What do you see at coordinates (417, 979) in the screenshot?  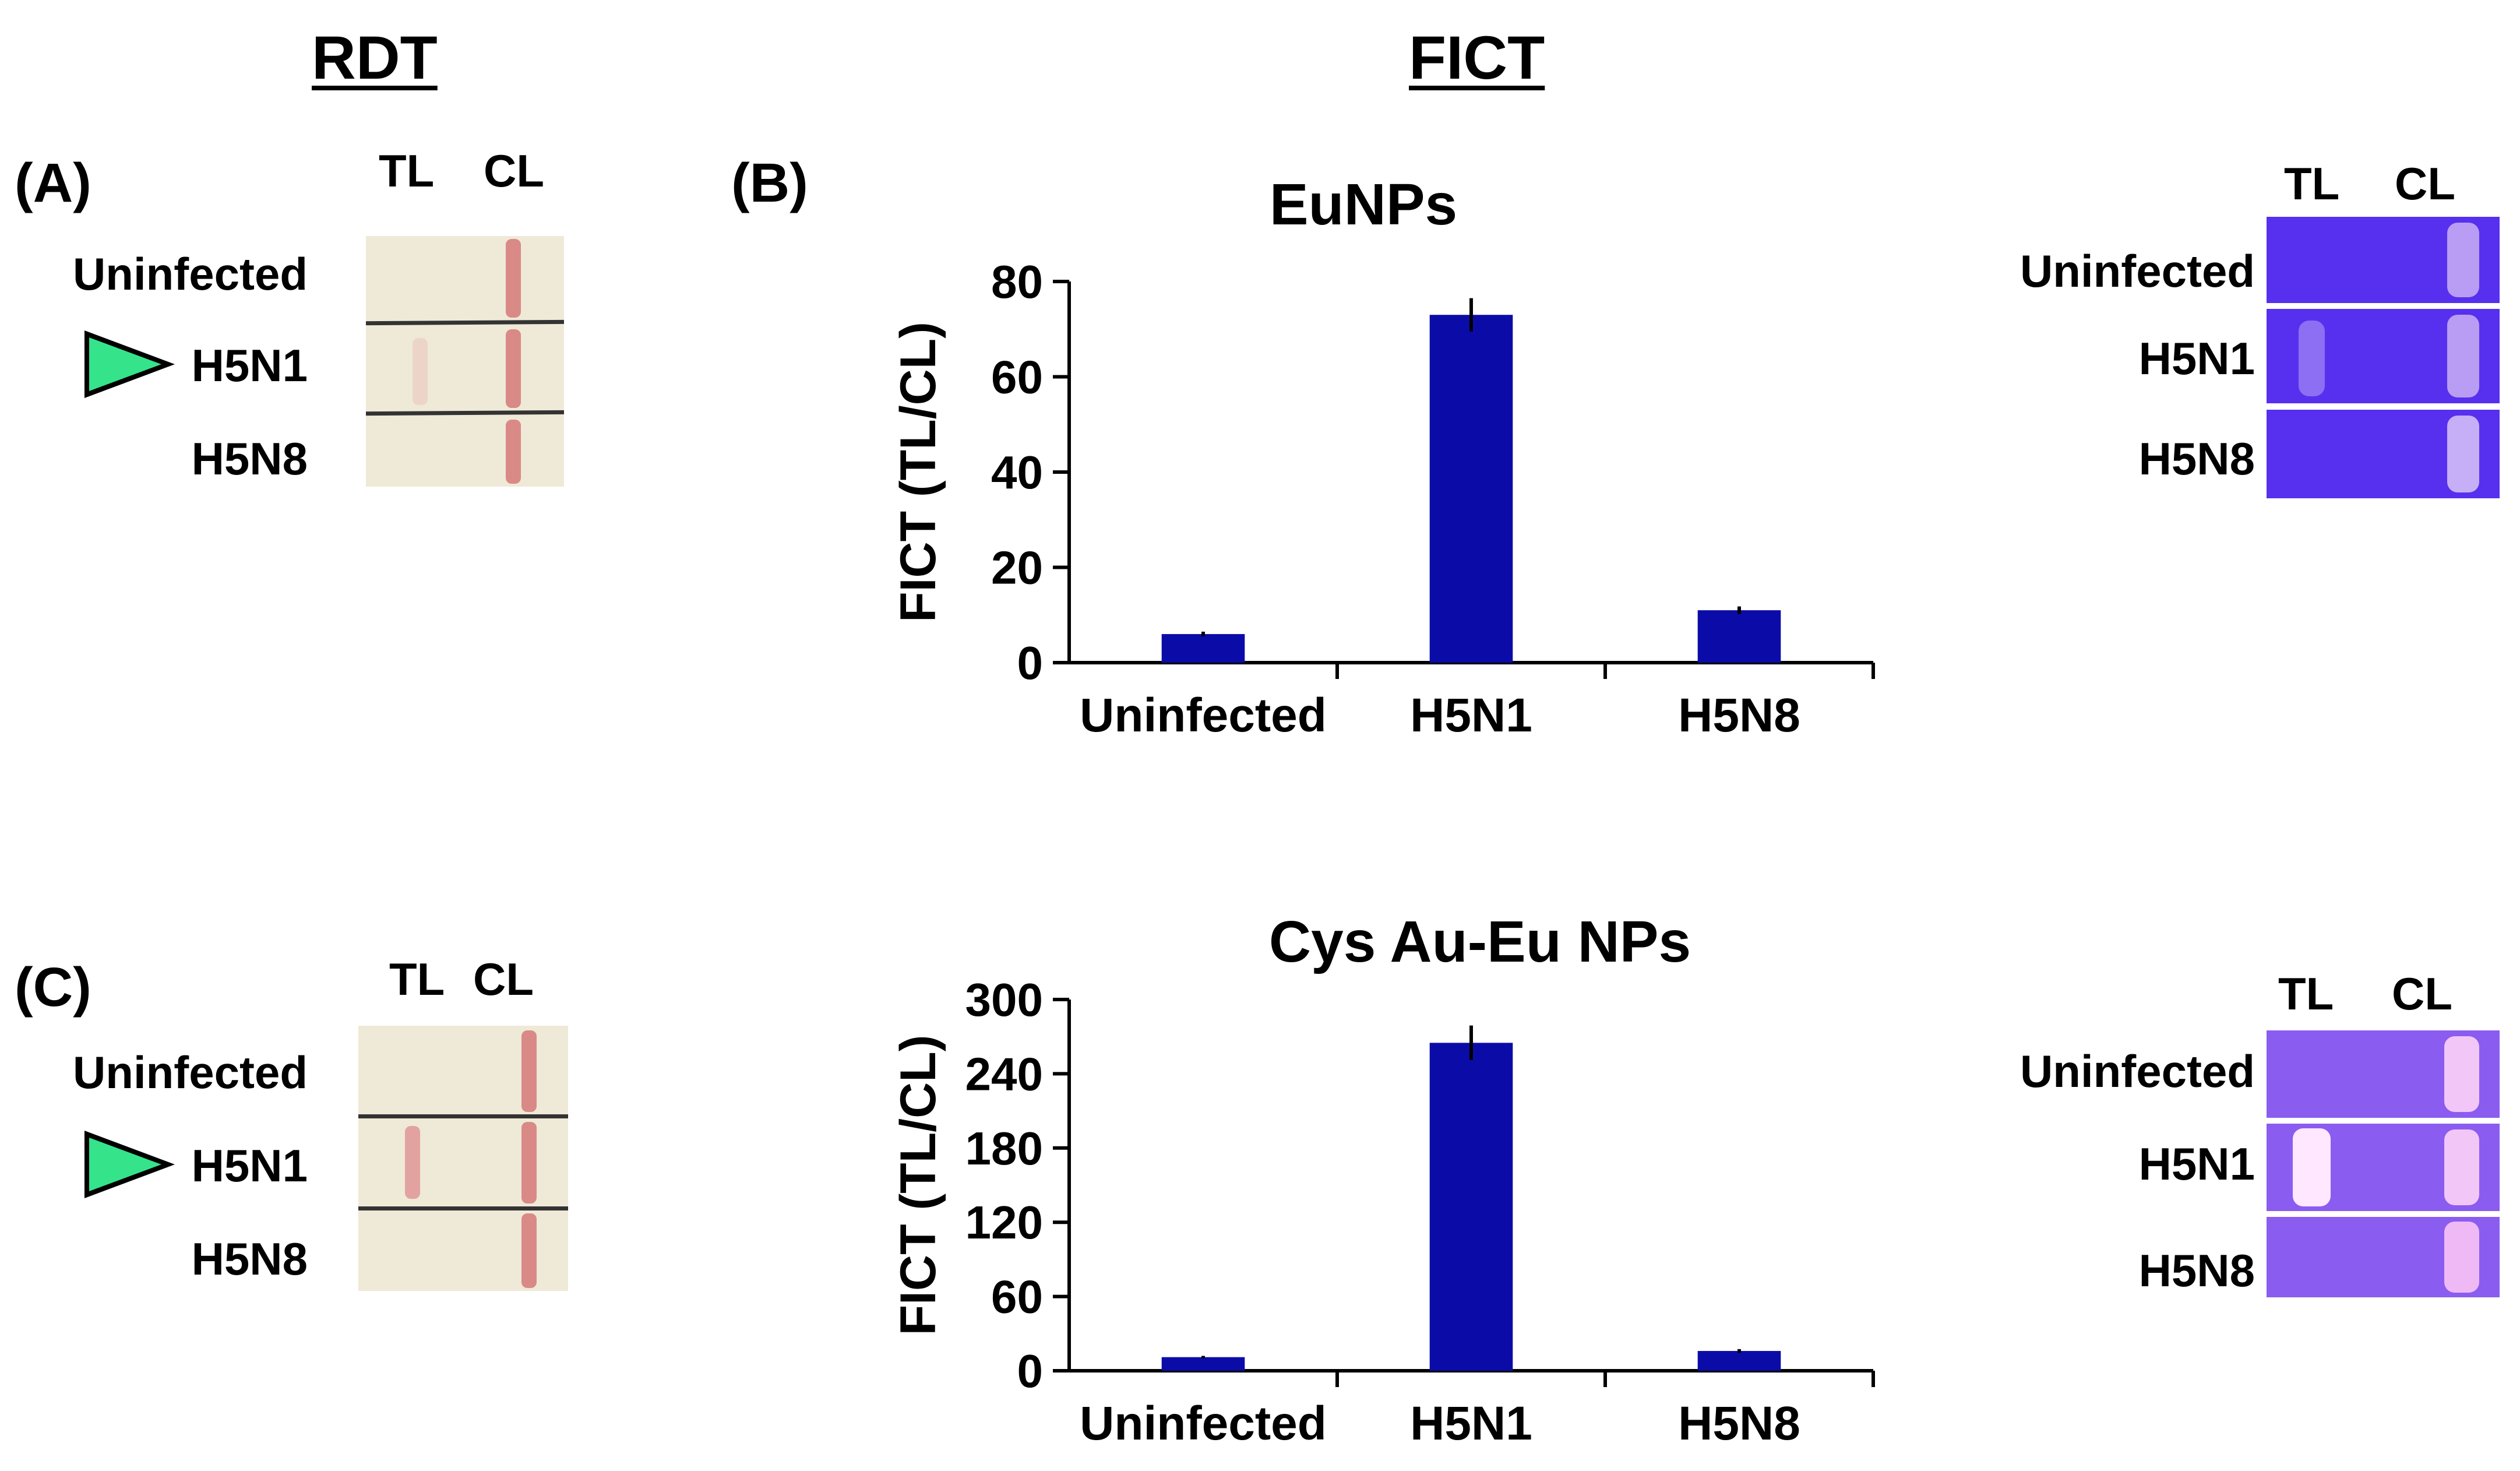 I see `rdt-c-tl-label: TL` at bounding box center [417, 979].